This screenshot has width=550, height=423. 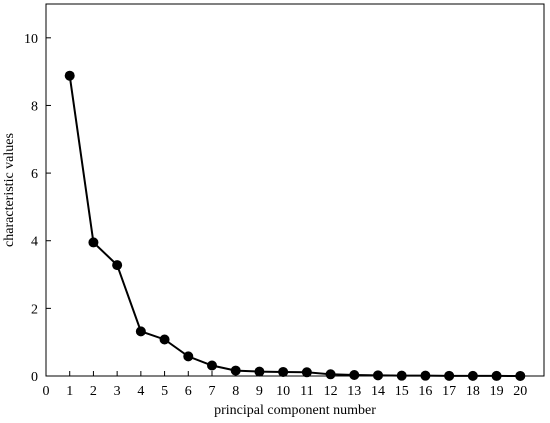 I want to click on y-tick-label: 0, so click(x=34, y=377).